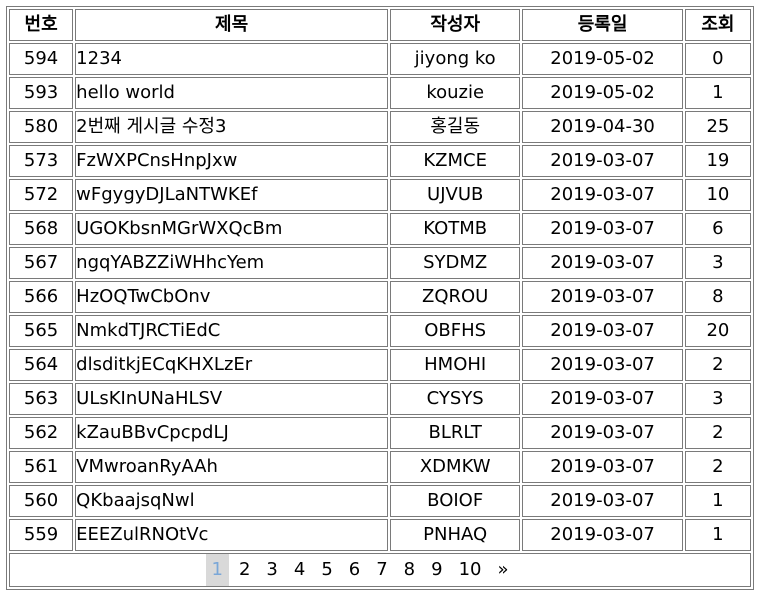 This screenshot has width=760, height=595. Describe the element at coordinates (232, 59) in the screenshot. I see `post-title-link: 1234` at that location.